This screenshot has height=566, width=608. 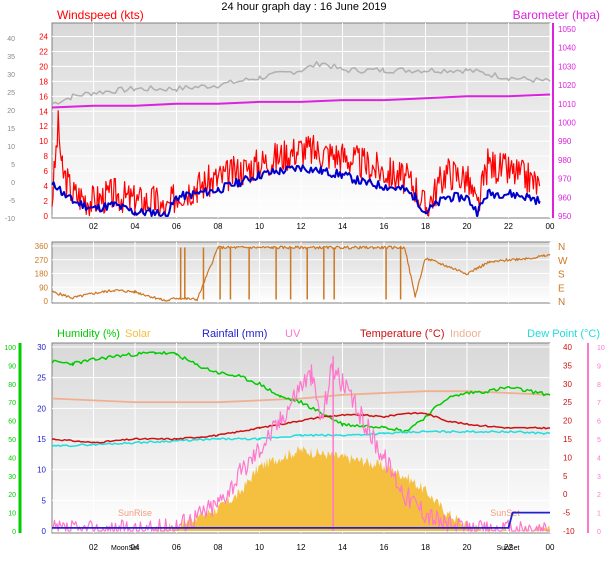 What do you see at coordinates (12, 495) in the screenshot?
I see `humidity-tick: 20` at bounding box center [12, 495].